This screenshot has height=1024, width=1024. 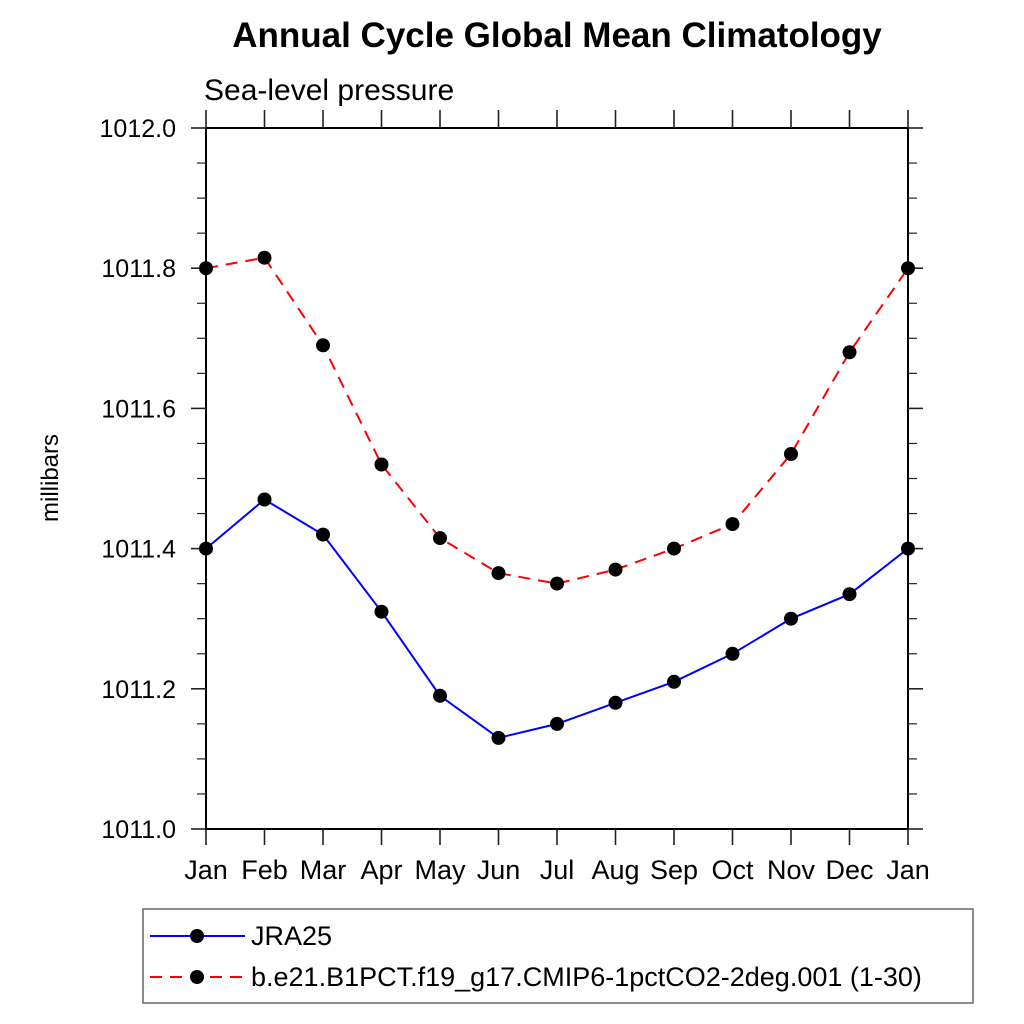 I want to click on y-tick-label: 1011.0, so click(x=138, y=830).